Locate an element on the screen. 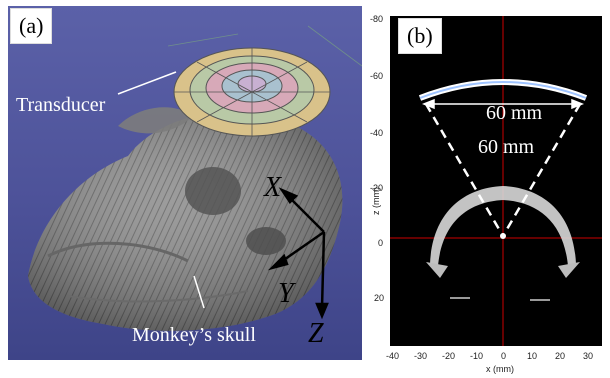  x-tick: -40 is located at coordinates (393, 356).